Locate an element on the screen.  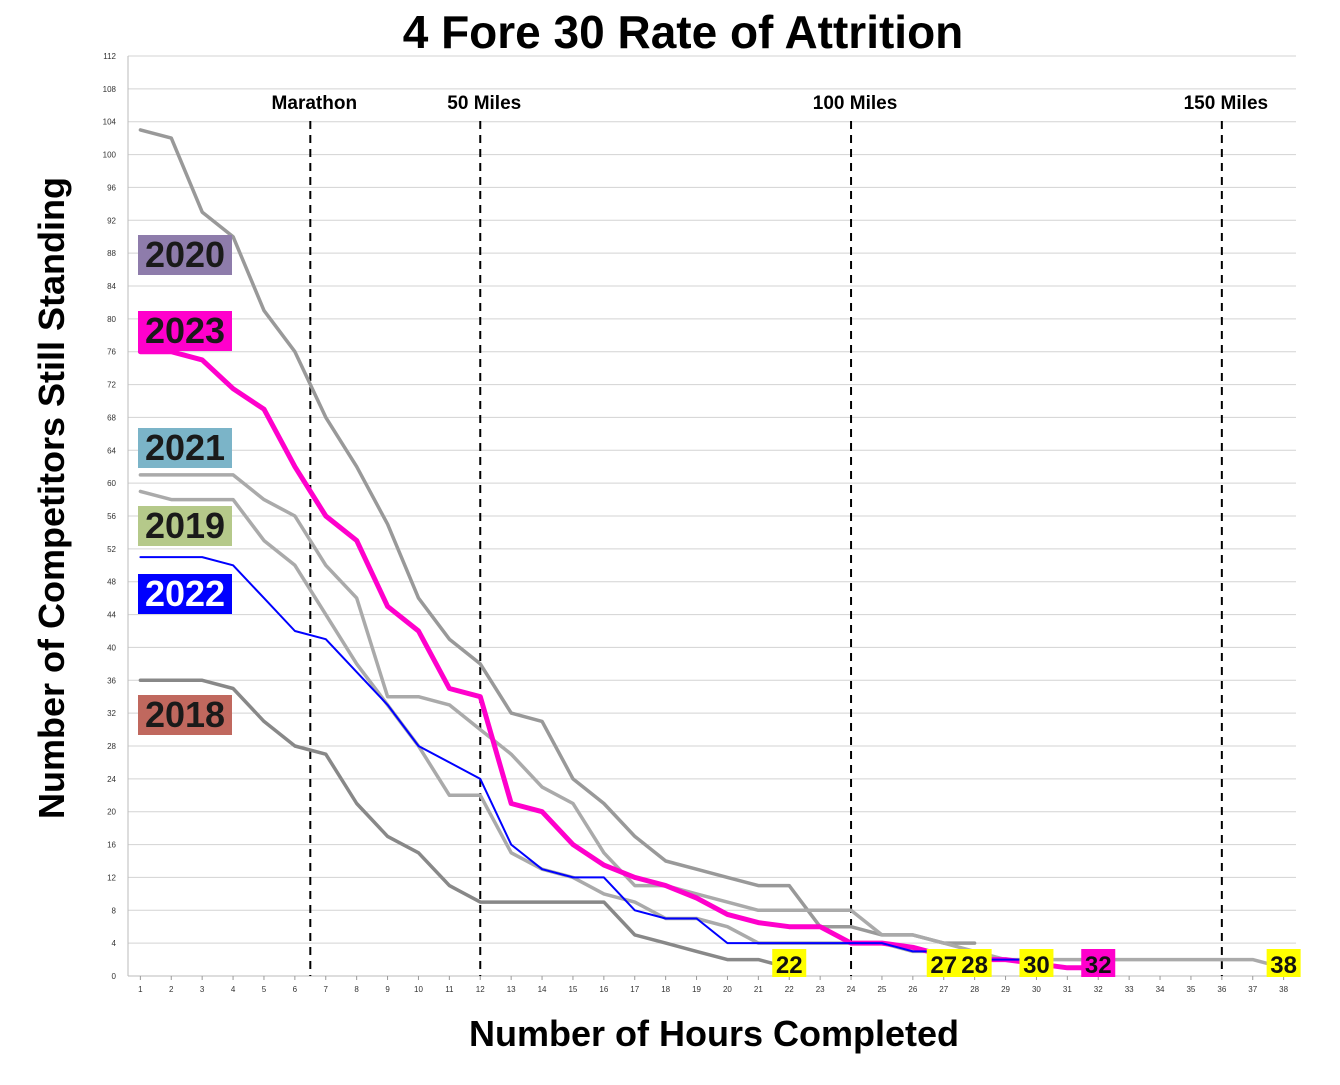
y-tick-label: 52 is located at coordinates (111, 549).